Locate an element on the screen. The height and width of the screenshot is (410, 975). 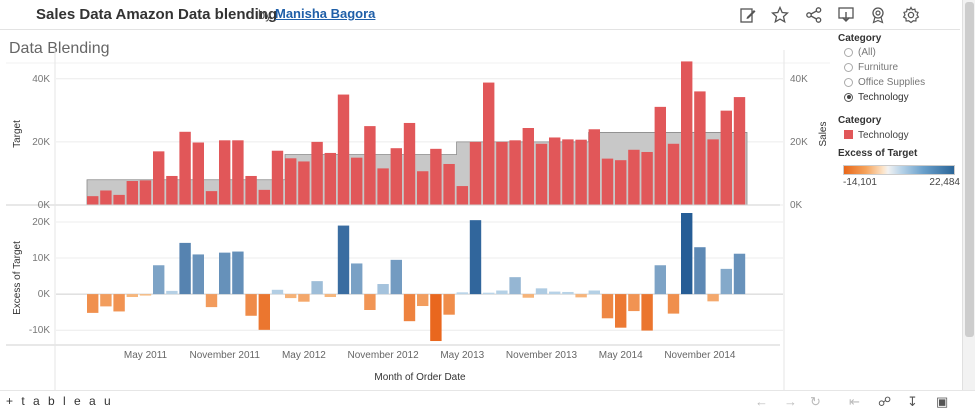
download-icon is located at coordinates (846, 15).